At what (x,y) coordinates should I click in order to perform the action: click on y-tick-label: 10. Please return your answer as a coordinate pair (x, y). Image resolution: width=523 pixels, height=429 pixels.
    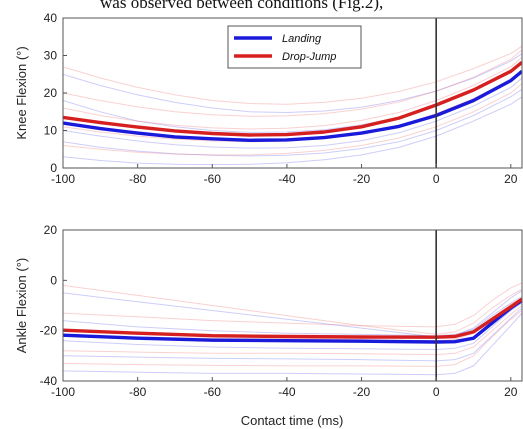
    Looking at the image, I should click on (51, 131).